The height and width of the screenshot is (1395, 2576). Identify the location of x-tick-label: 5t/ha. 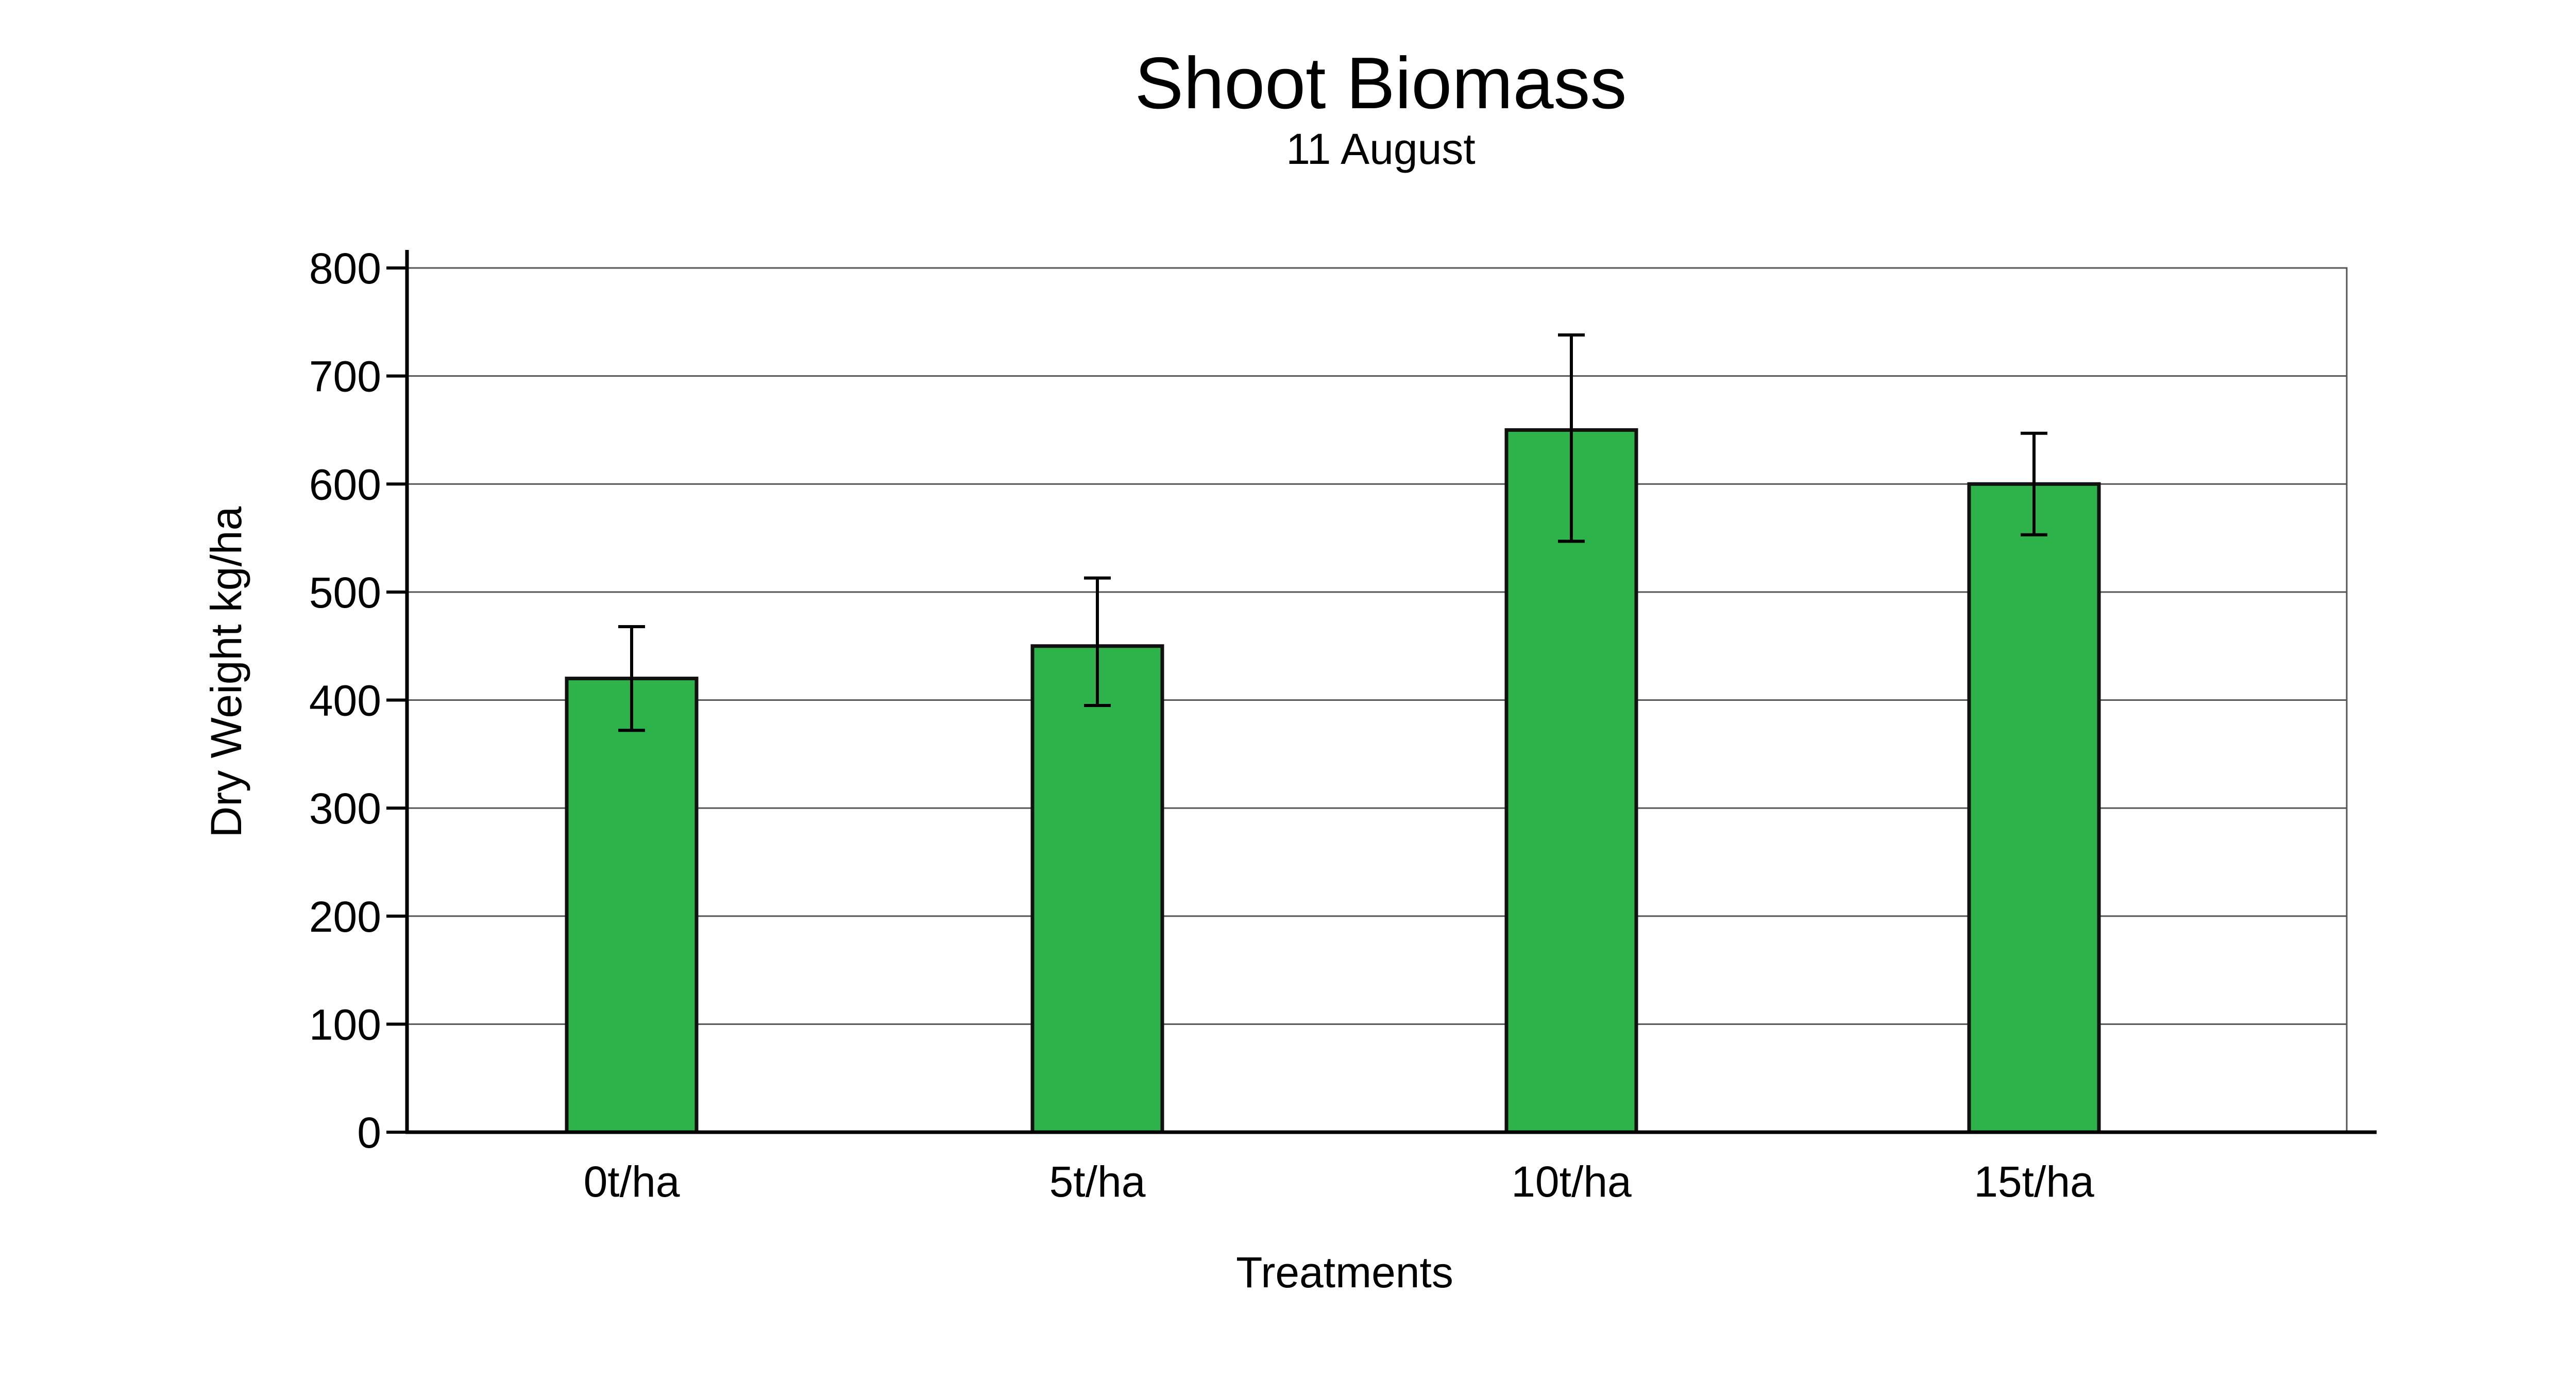
(1097, 1181).